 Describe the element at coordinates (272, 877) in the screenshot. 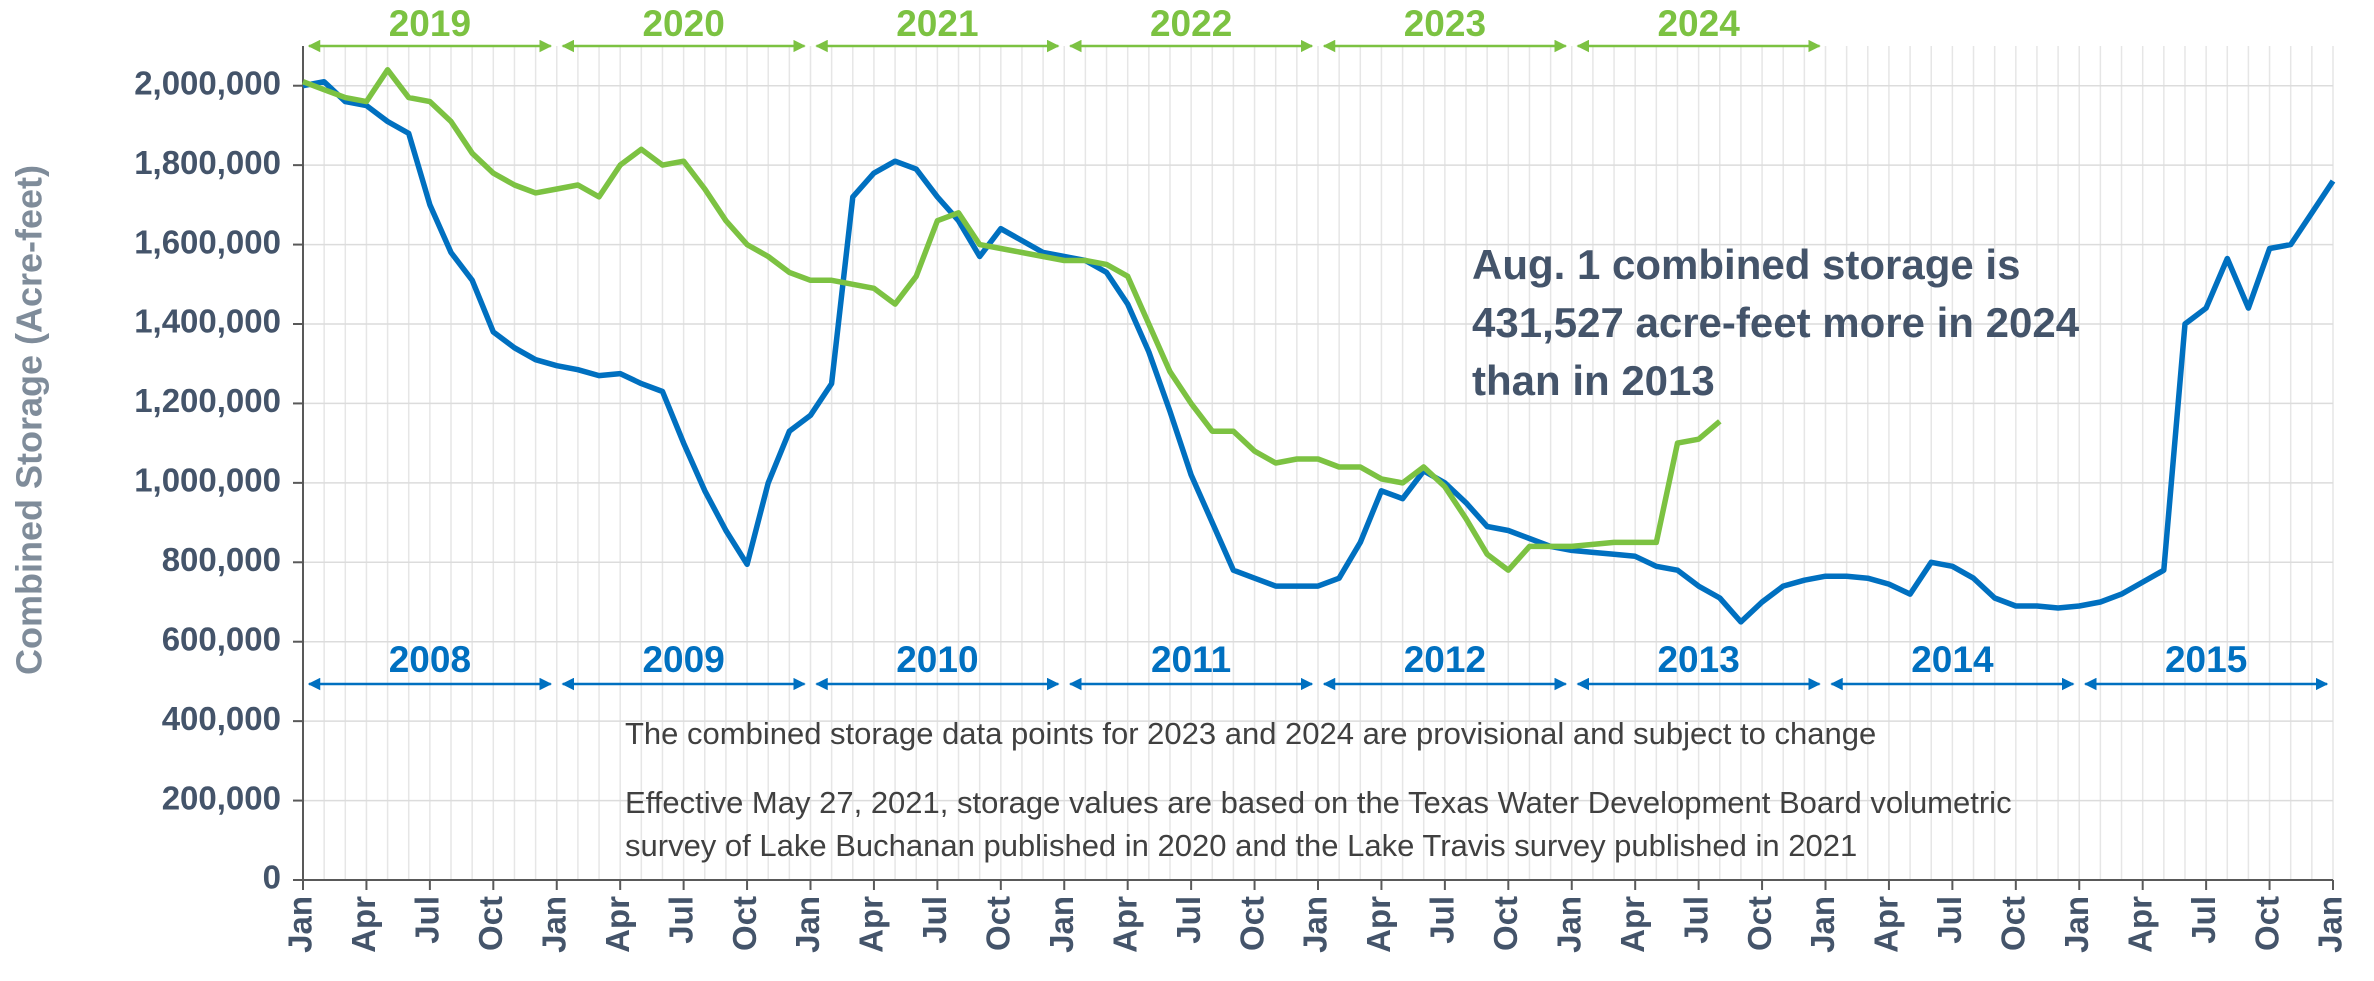

I see `y-tick-label: 0` at that location.